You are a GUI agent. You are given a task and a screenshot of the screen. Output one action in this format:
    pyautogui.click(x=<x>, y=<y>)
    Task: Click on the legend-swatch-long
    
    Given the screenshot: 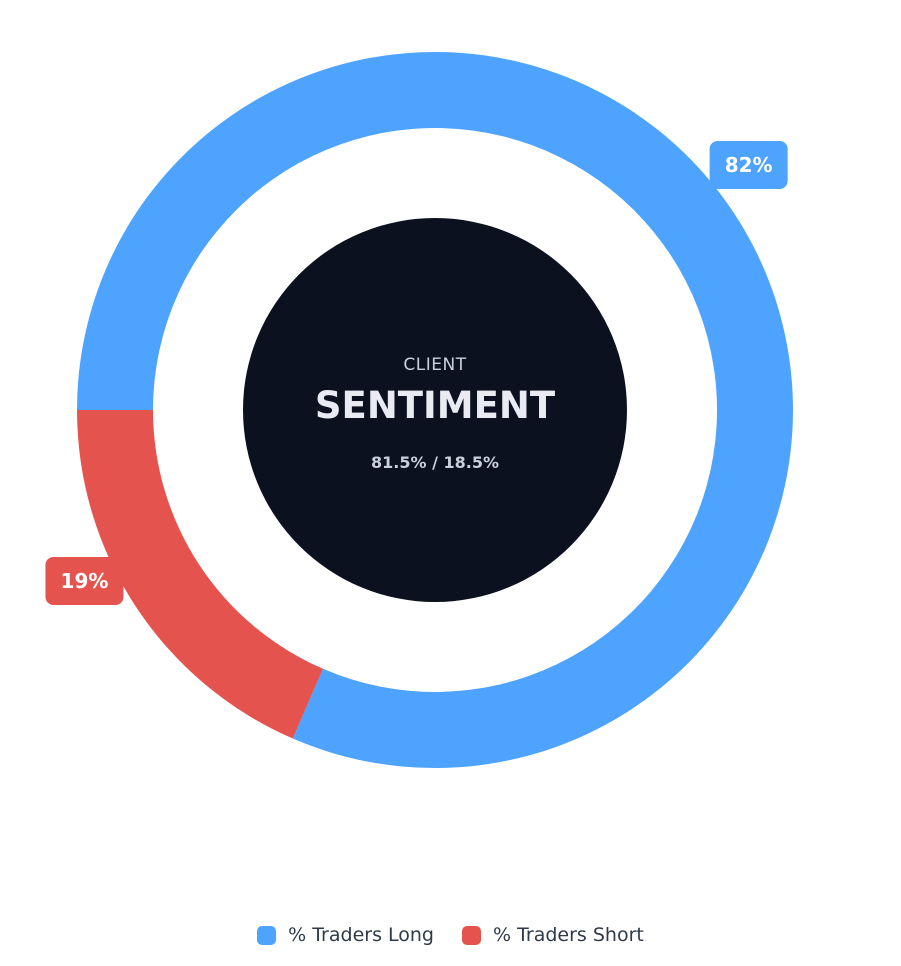 What is the action you would take?
    pyautogui.click(x=267, y=935)
    